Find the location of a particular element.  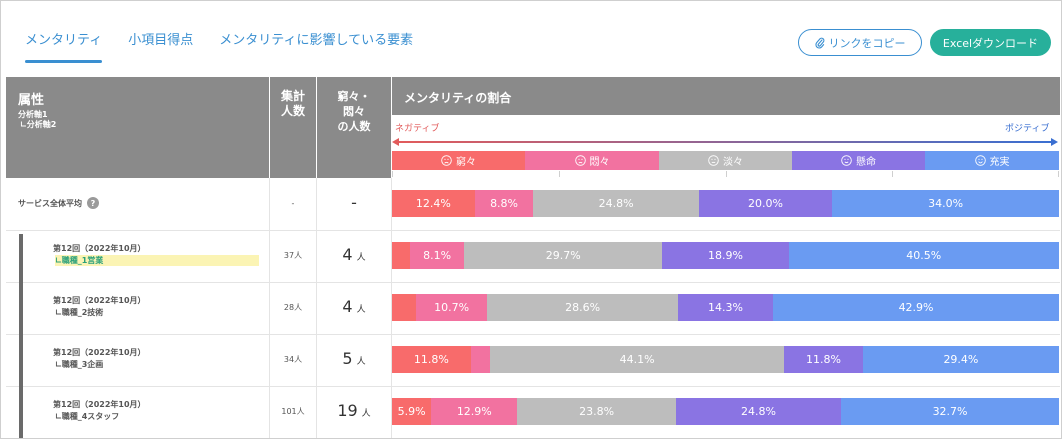

bar-segment-sad: 12.9% is located at coordinates (474, 411).